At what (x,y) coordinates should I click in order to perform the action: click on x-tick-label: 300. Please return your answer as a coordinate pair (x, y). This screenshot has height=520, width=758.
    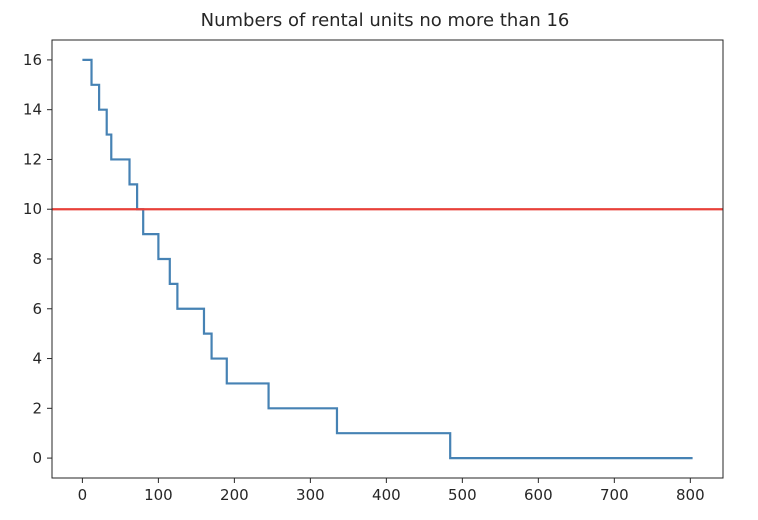
    Looking at the image, I should click on (310, 495).